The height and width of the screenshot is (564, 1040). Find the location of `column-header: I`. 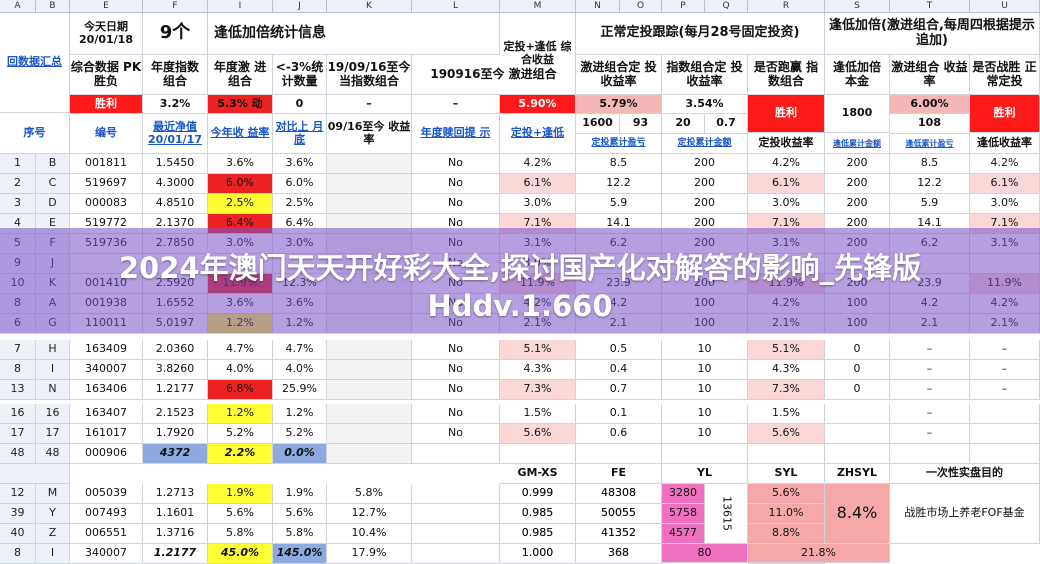

column-header: I is located at coordinates (240, 6).